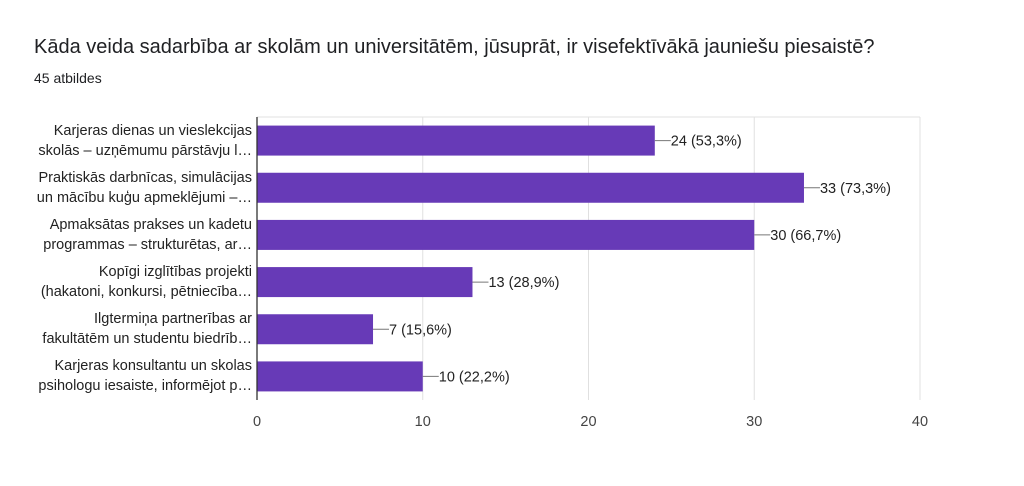 Image resolution: width=1024 pixels, height=486 pixels. What do you see at coordinates (588, 422) in the screenshot?
I see `x-tick-label: 20` at bounding box center [588, 422].